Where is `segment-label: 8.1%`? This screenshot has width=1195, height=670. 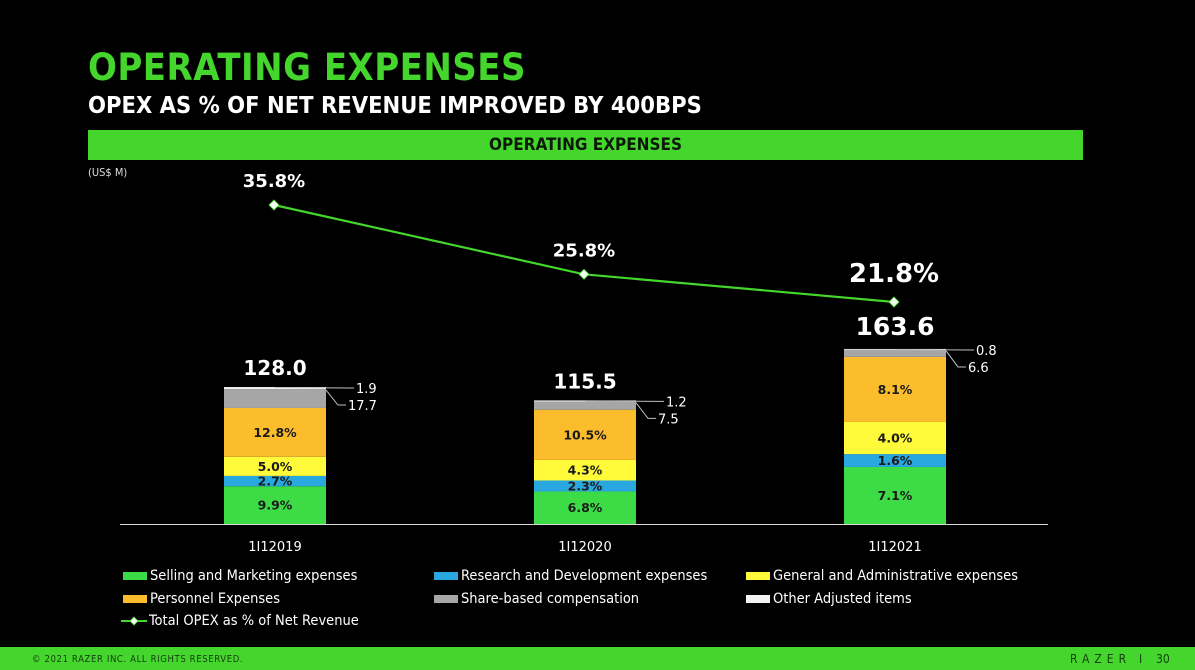
segment-label: 8.1% is located at coordinates (895, 389).